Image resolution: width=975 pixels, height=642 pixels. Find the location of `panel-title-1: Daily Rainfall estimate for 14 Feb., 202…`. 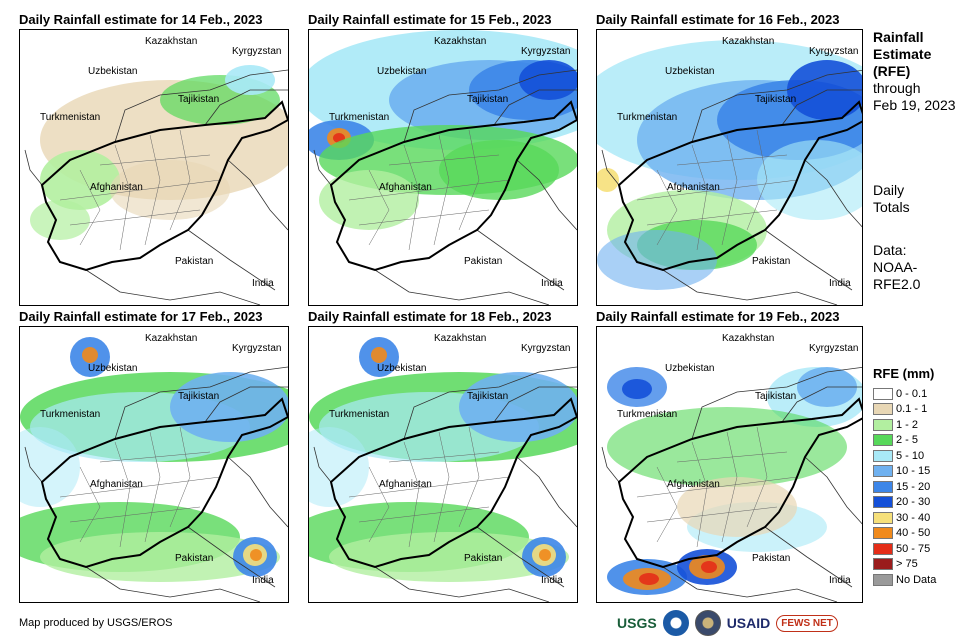

panel-title-1: Daily Rainfall estimate for 14 Feb., 202… is located at coordinates (141, 19).